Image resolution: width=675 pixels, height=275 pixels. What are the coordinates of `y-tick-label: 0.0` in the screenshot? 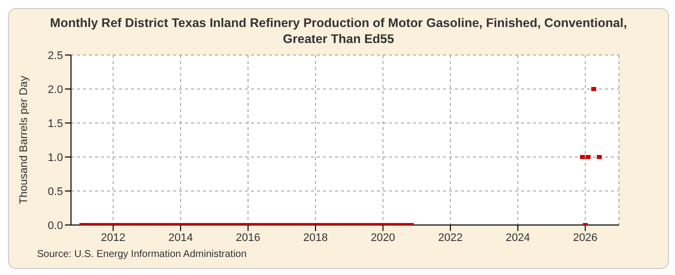 It's located at (55, 226).